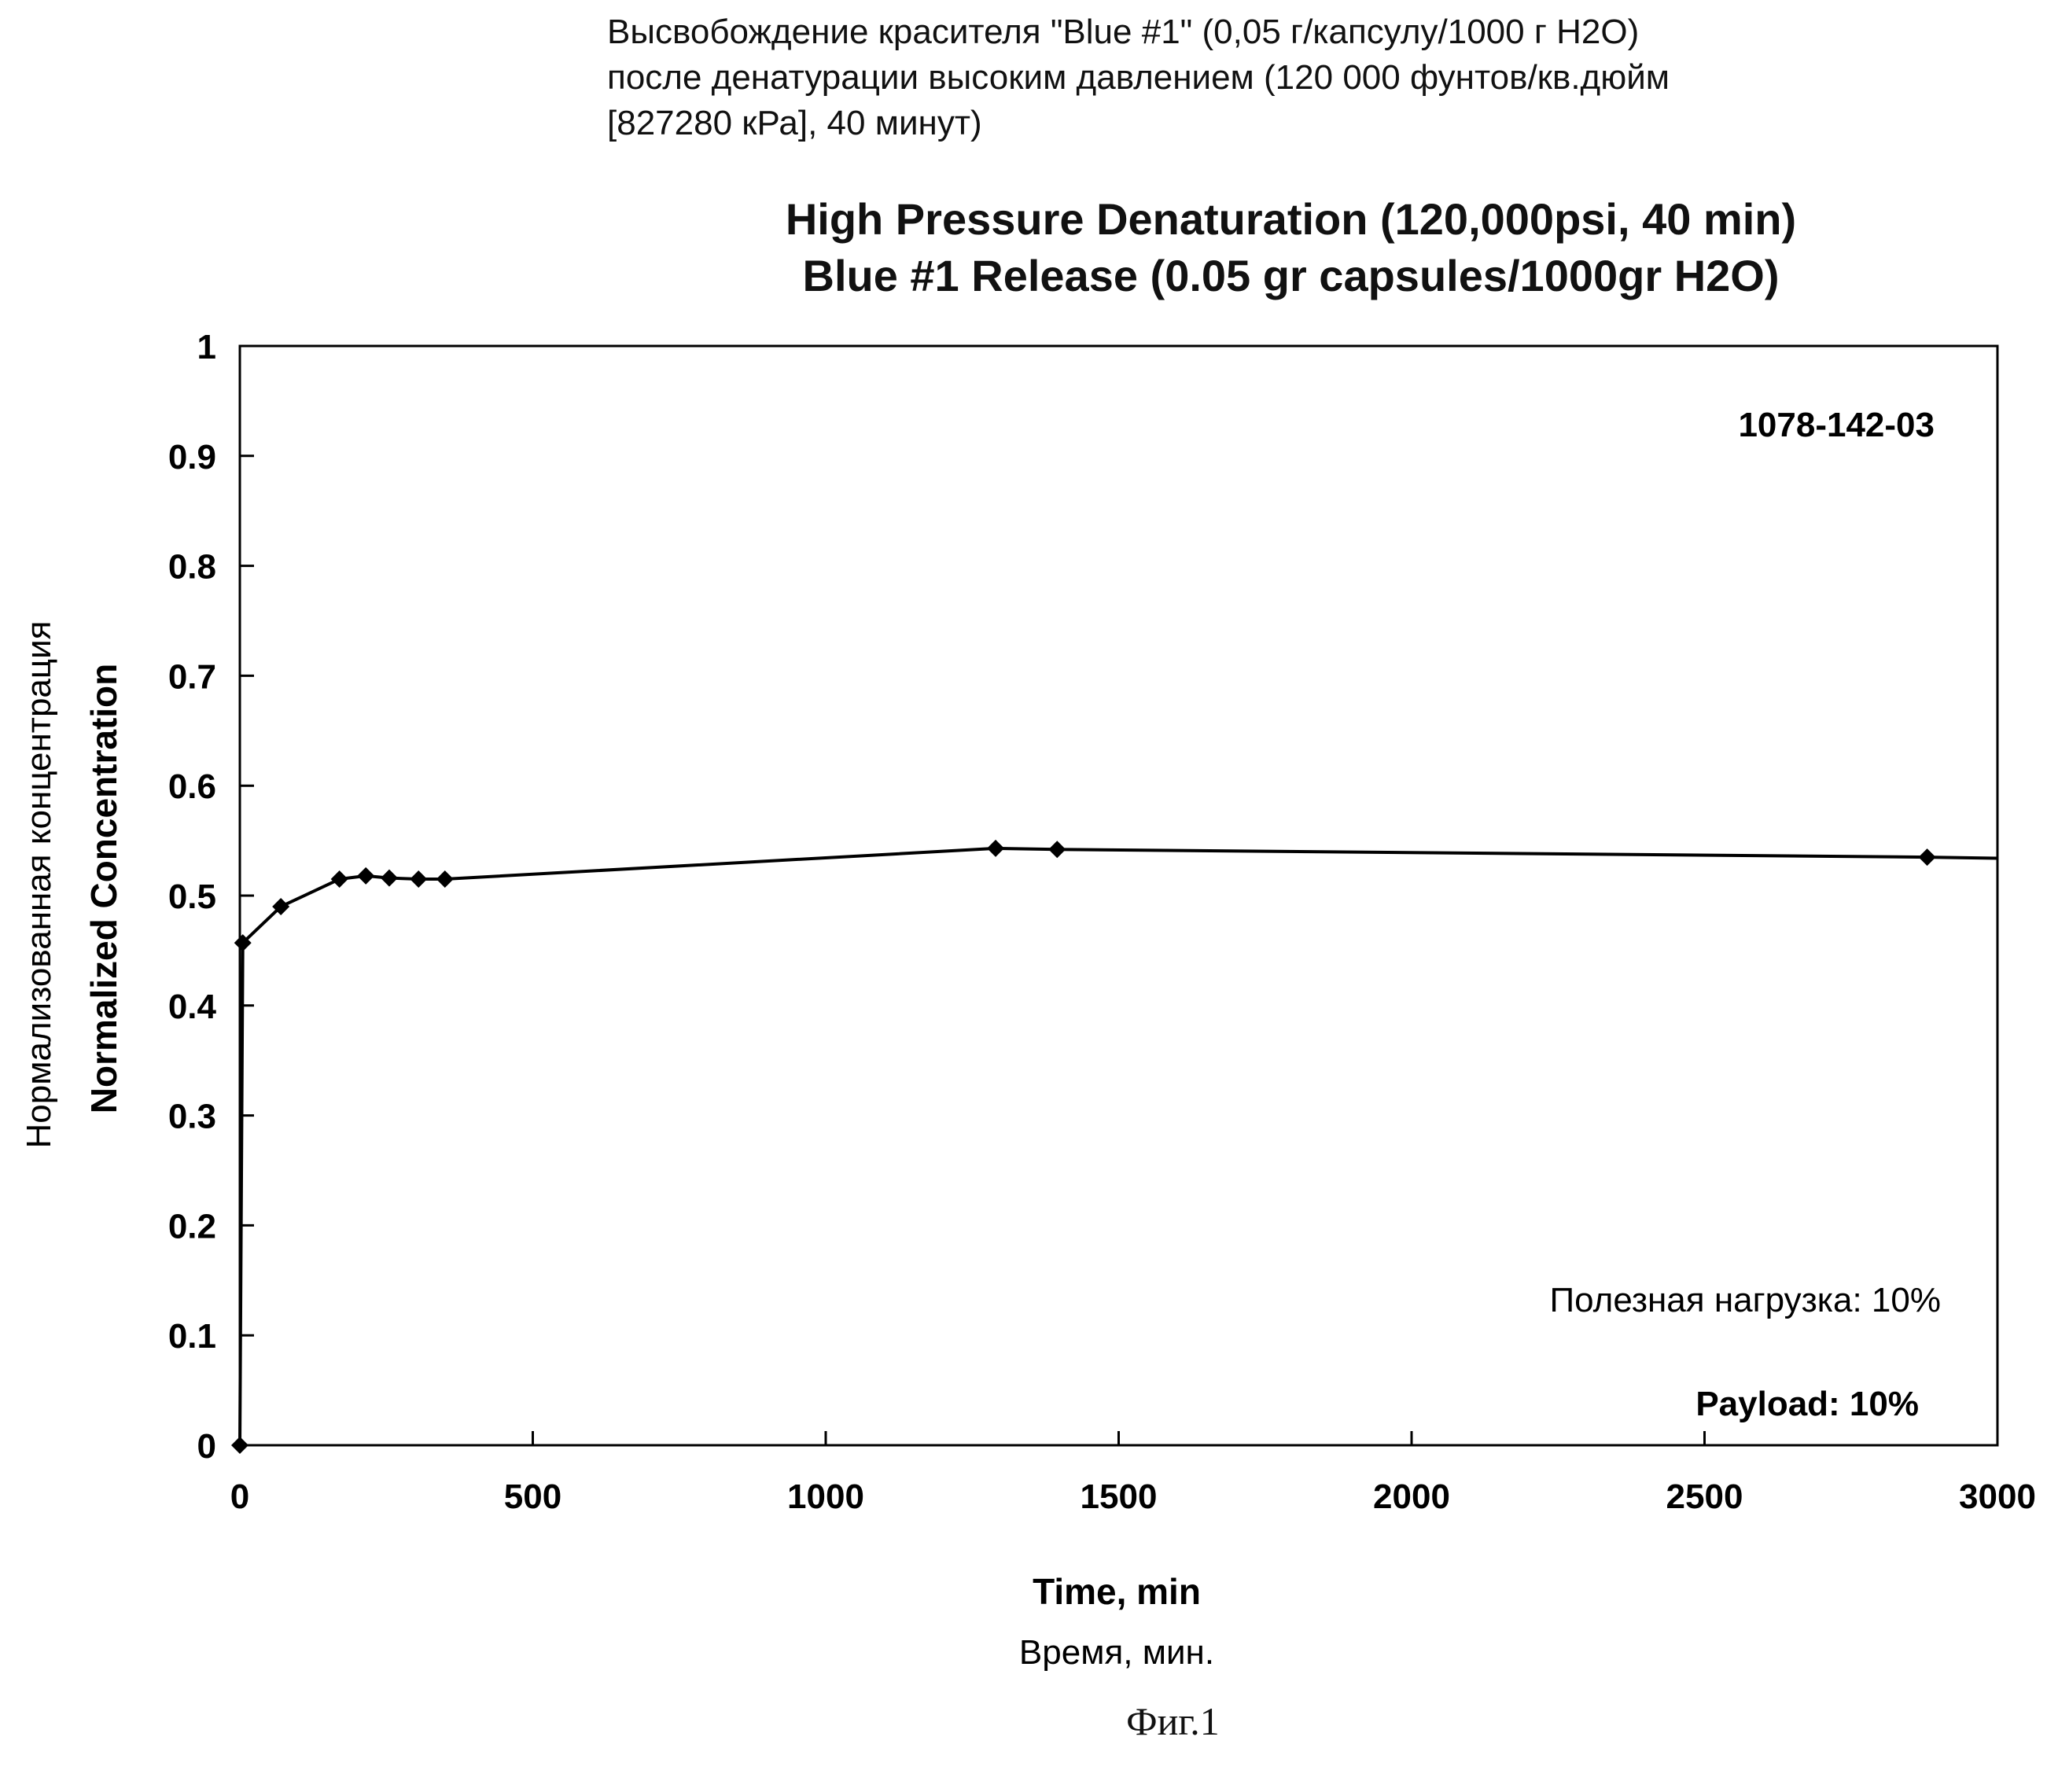 The image size is (2047, 1792). What do you see at coordinates (1746, 1300) in the screenshot?
I see `payload-annotation-ru: Полезная нагрузка: 10%` at bounding box center [1746, 1300].